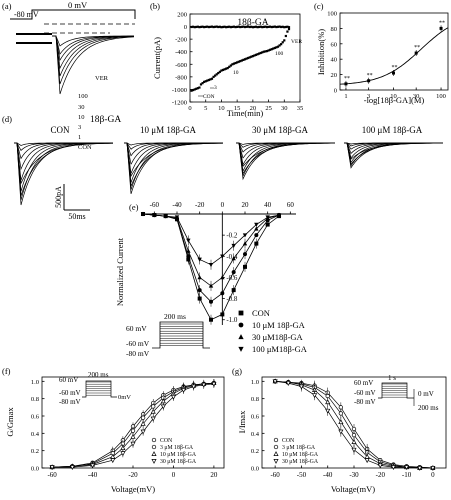  Describe the element at coordinates (300, 462) in the screenshot. I see `legend-label: 30 μM 18β-GA` at that location.